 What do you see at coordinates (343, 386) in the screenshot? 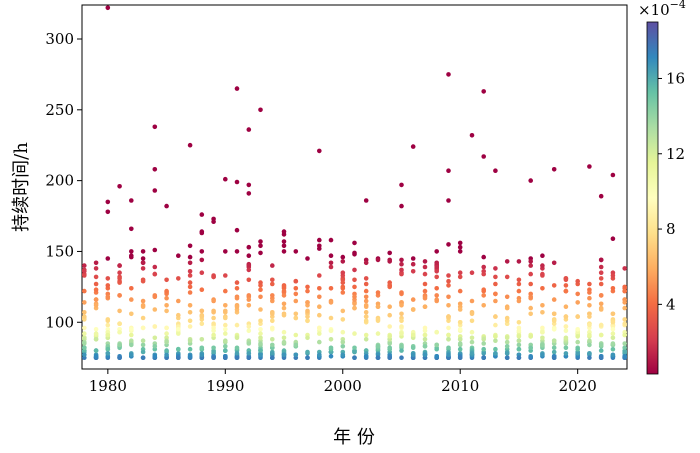
I see `x-tick-label: 2000` at bounding box center [343, 386].